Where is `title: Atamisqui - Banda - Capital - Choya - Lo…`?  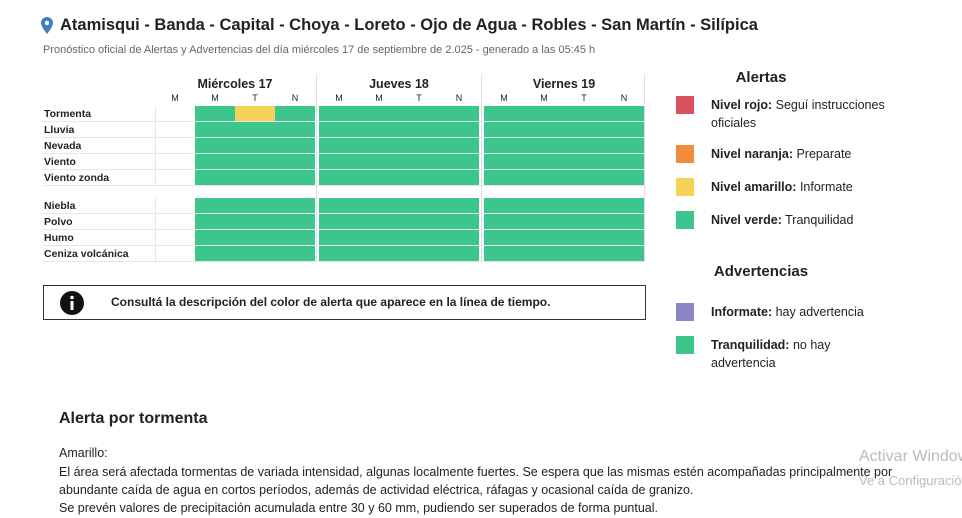 title: Atamisqui - Banda - Capital - Choya - Lo… is located at coordinates (409, 25).